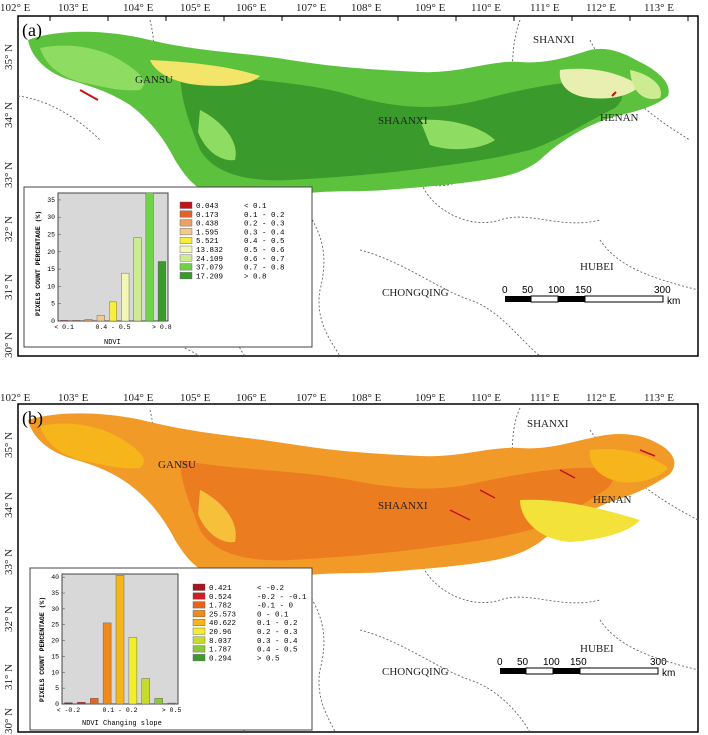  What do you see at coordinates (264, 216) in the screenshot?
I see `legend-category: 0.1 - 0.2` at bounding box center [264, 216].